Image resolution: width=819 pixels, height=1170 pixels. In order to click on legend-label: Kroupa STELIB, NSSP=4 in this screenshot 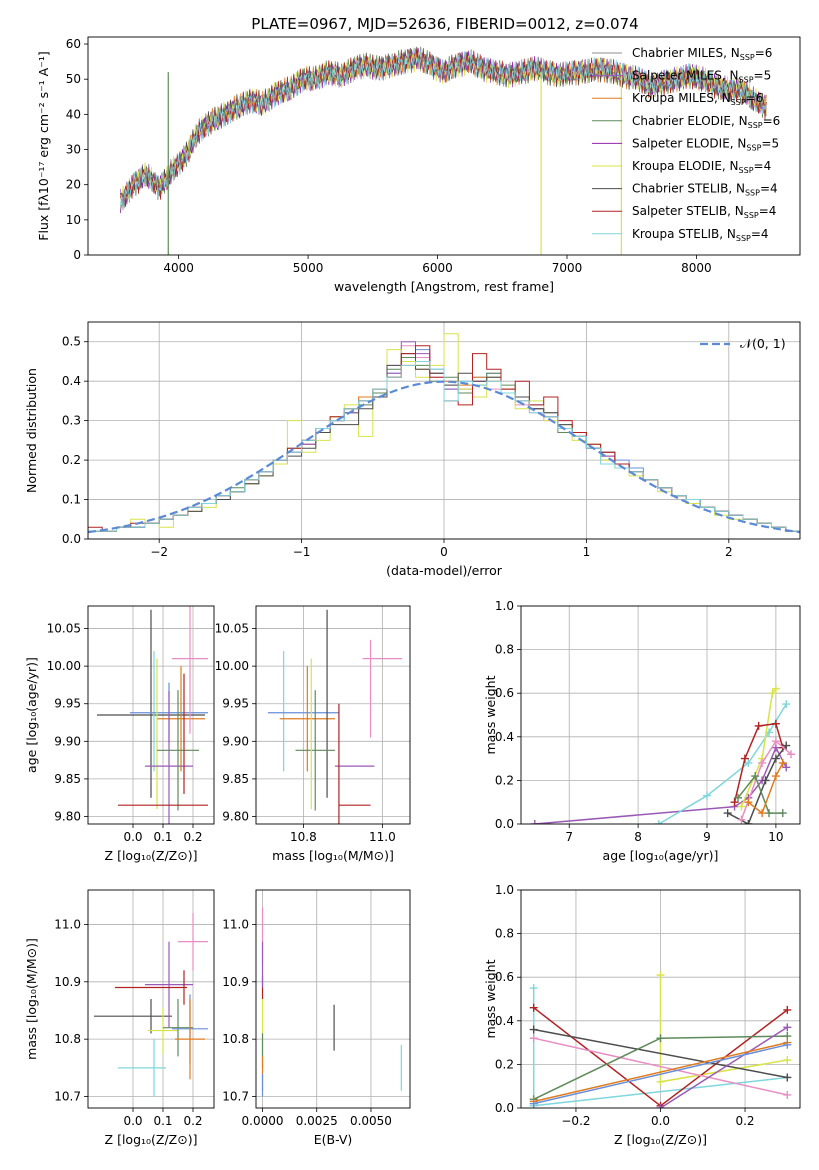, I will do `click(700, 235)`.